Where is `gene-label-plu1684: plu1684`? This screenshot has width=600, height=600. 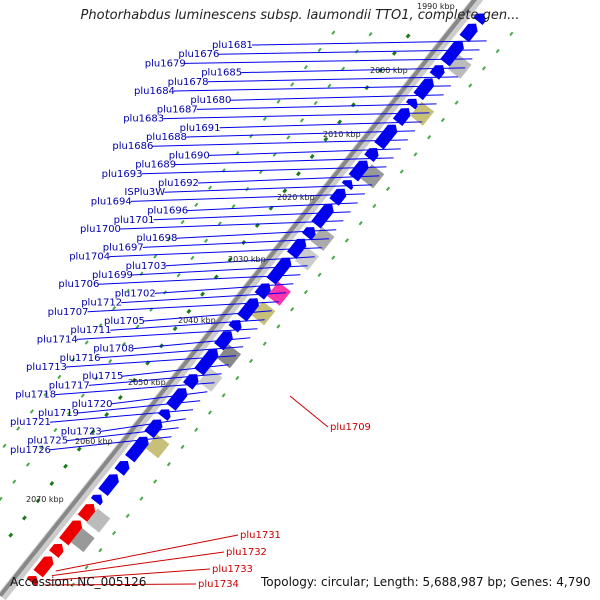 gene-label-plu1684: plu1684 is located at coordinates (154, 91).